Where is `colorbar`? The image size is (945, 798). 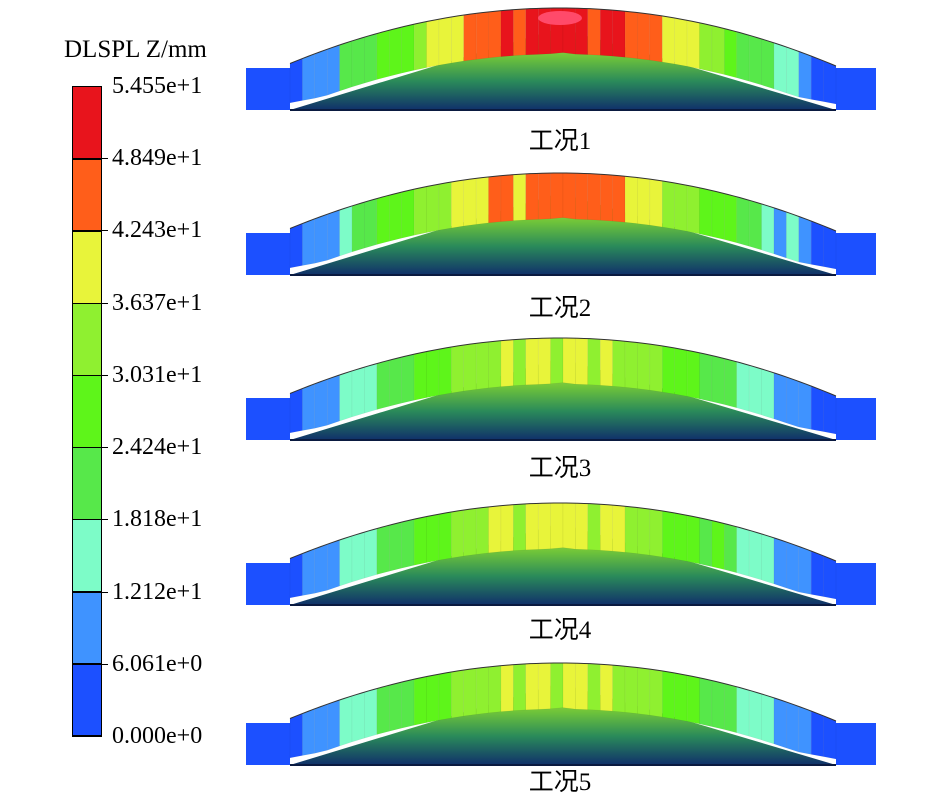 colorbar is located at coordinates (87, 411).